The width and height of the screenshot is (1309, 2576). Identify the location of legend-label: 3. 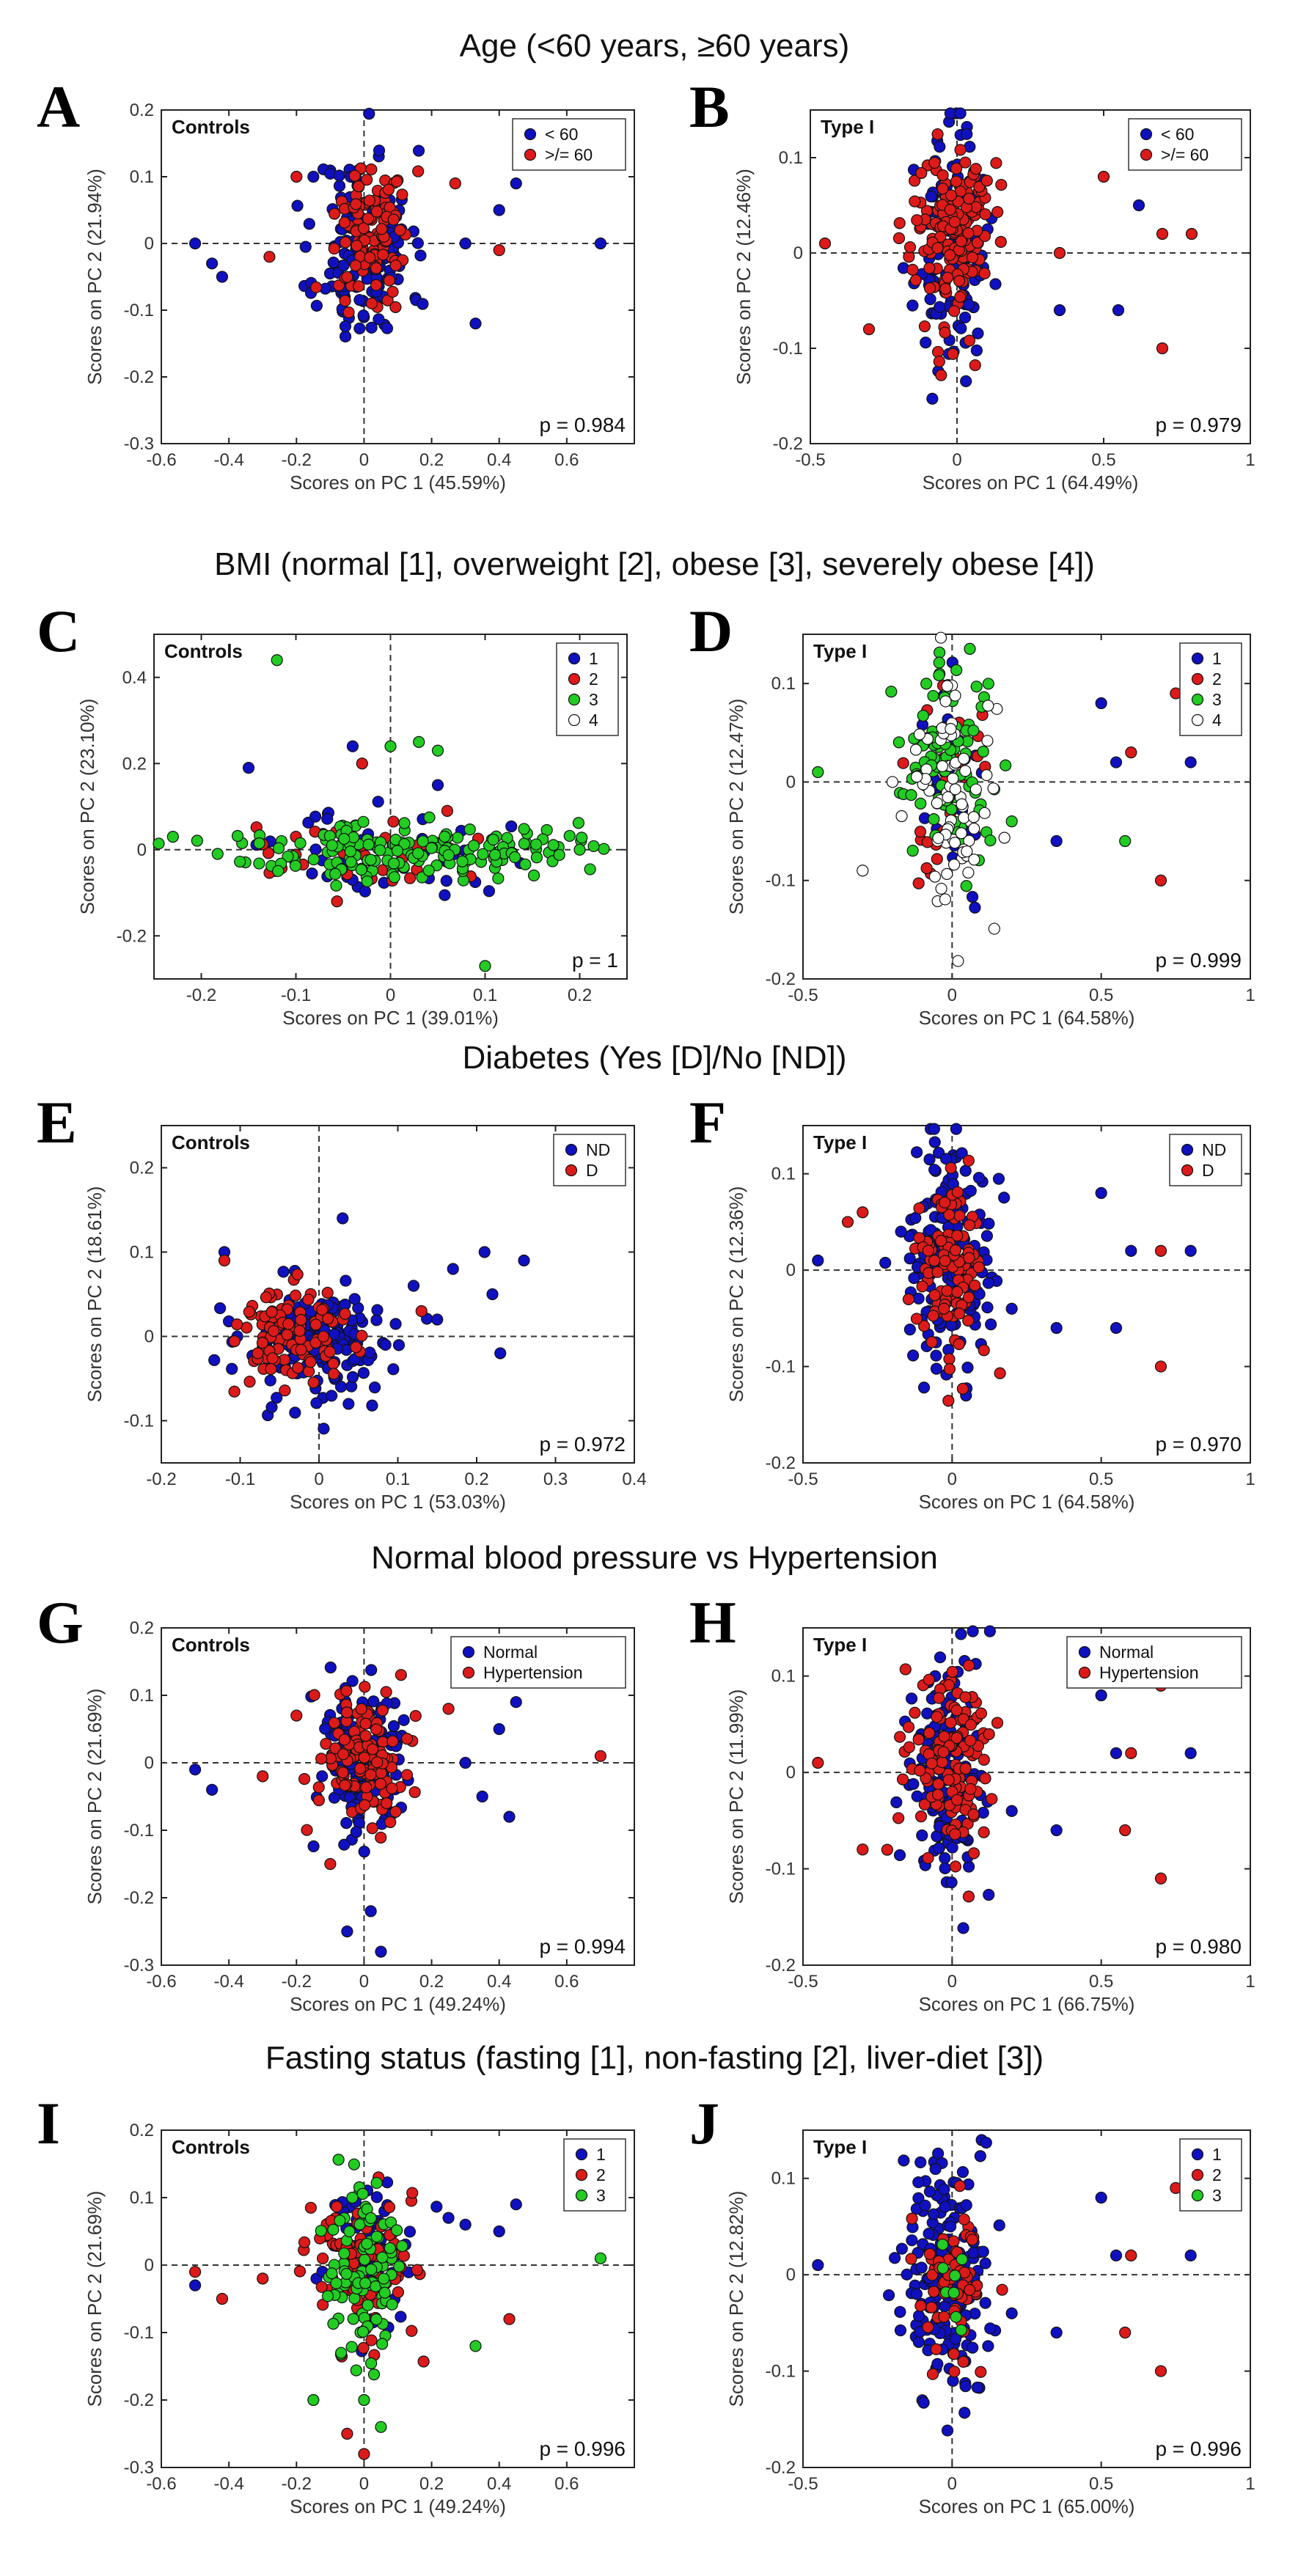
(1217, 2196).